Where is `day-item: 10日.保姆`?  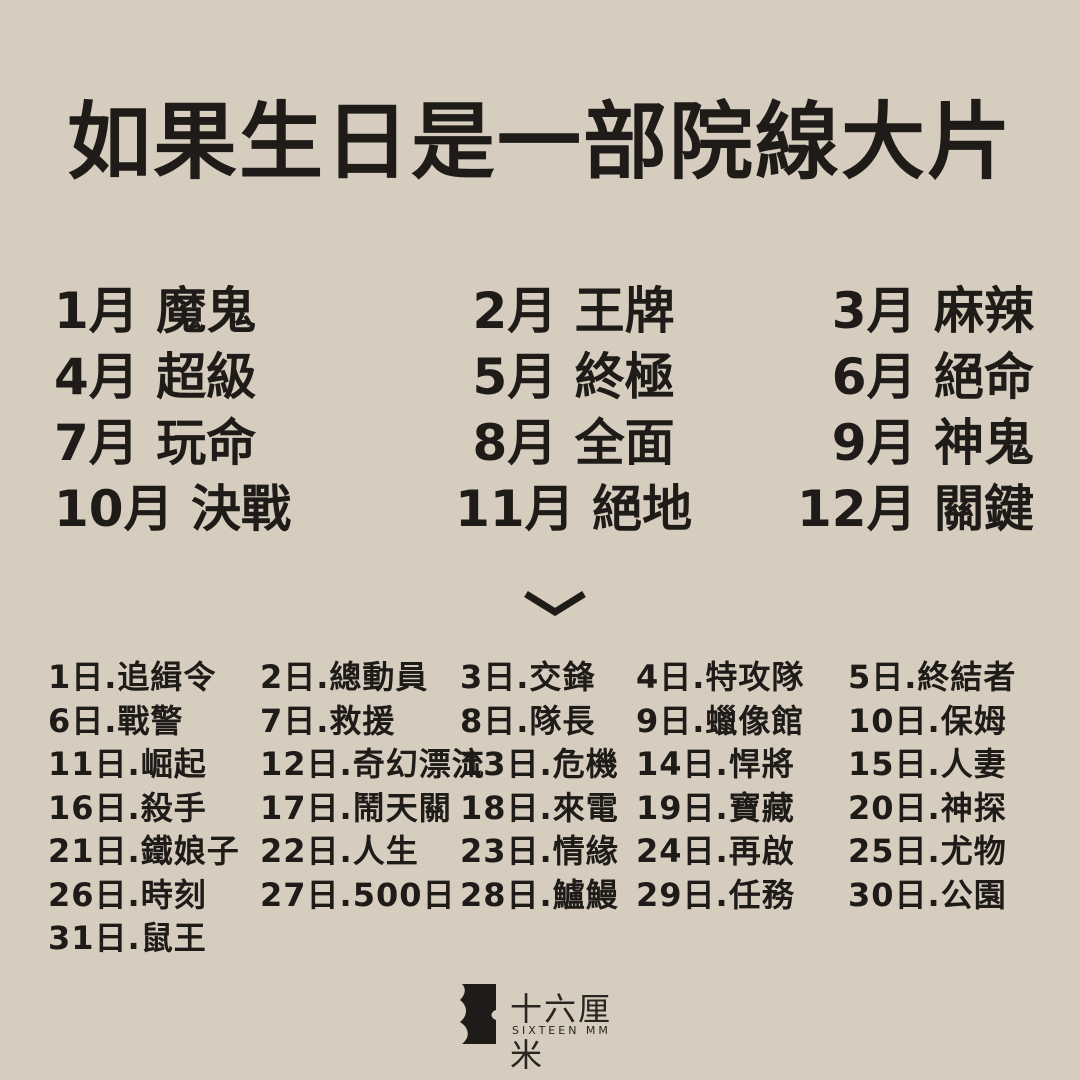 day-item: 10日.保姆 is located at coordinates (927, 720).